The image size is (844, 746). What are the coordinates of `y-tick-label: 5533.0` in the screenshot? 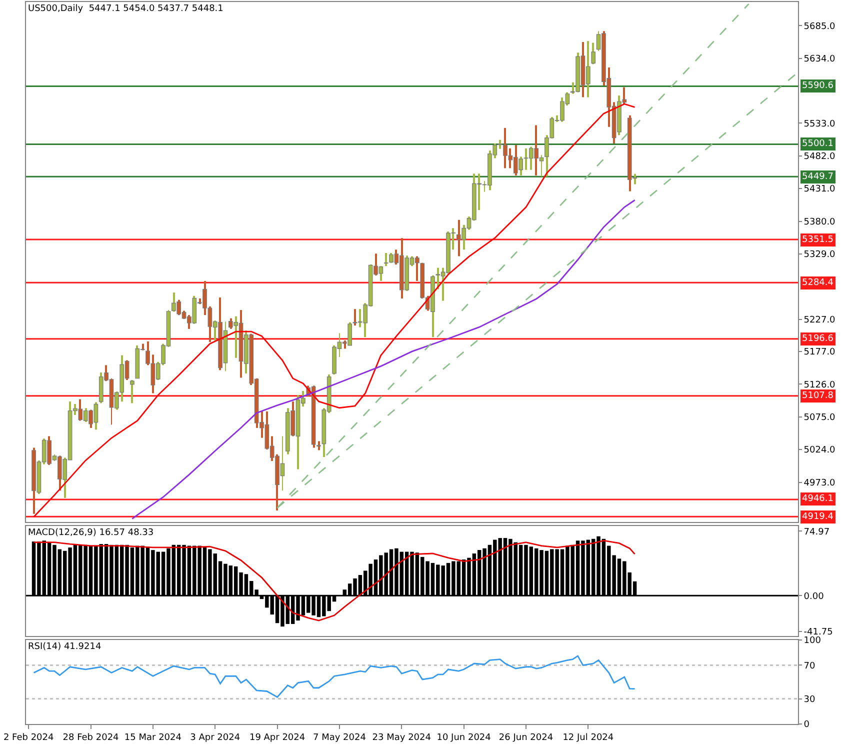 It's located at (820, 124).